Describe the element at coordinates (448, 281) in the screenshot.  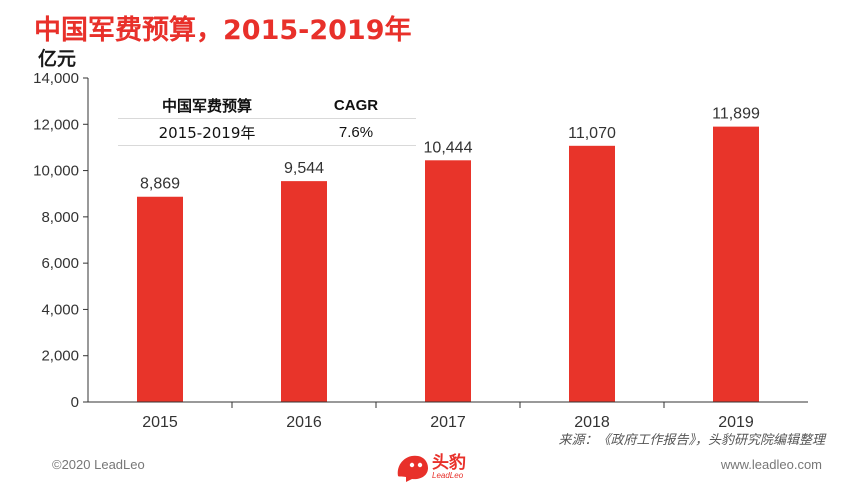
I see `bar-2017` at that location.